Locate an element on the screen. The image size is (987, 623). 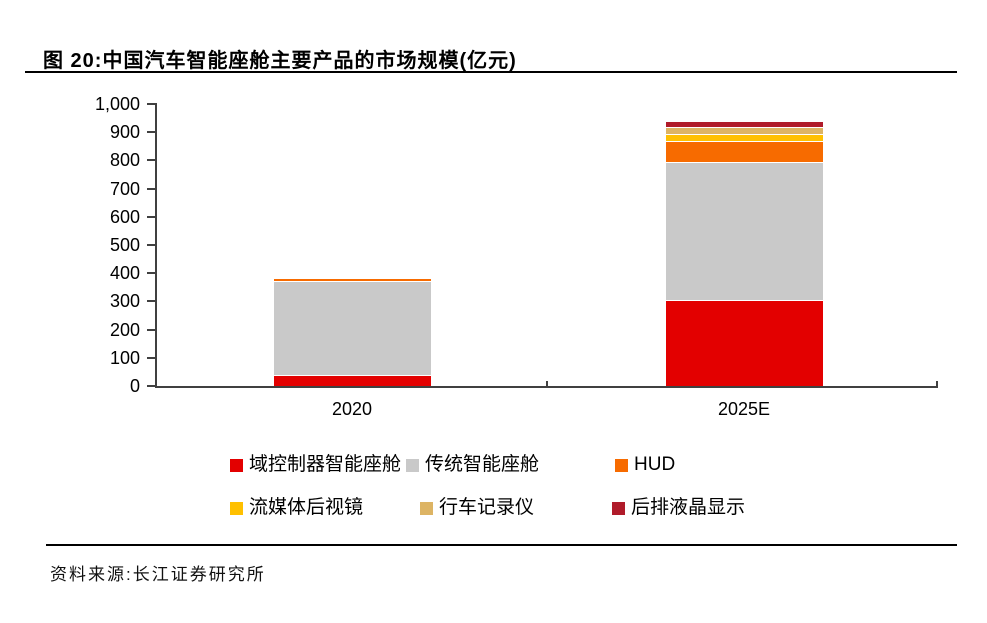
legend-label: 后排液晶显示 is located at coordinates (688, 507).